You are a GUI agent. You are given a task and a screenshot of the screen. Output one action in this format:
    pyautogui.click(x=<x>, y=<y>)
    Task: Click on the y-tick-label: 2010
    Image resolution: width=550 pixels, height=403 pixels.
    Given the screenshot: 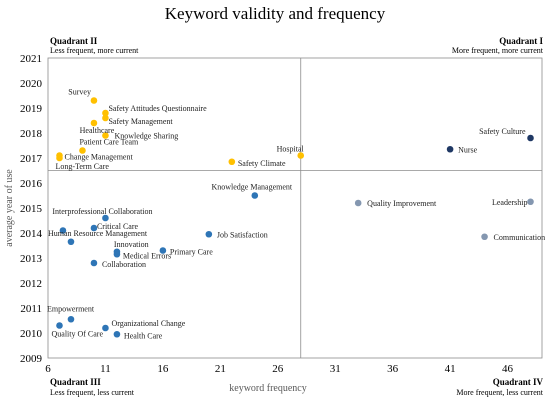 What is the action you would take?
    pyautogui.click(x=31, y=334)
    